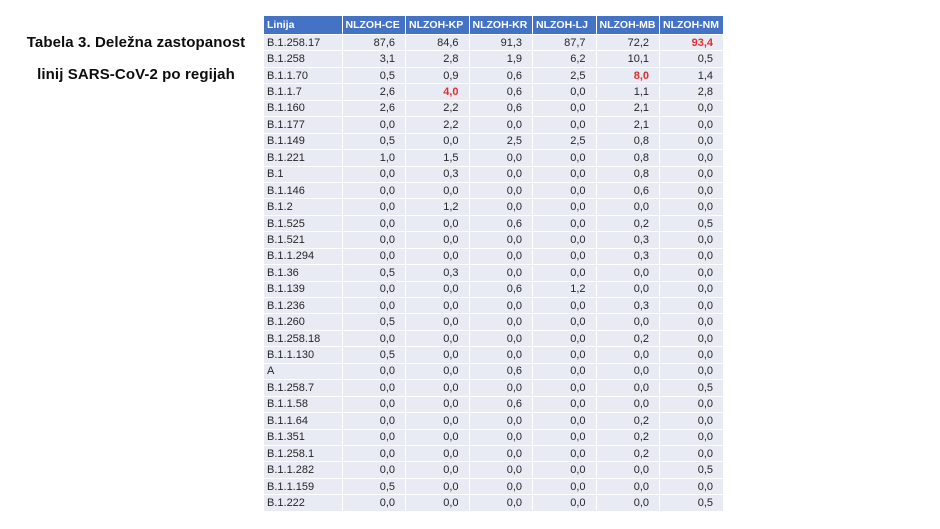 The width and height of the screenshot is (940, 529). Describe the element at coordinates (628, 75) in the screenshot. I see `value-cell: 8,0` at that location.